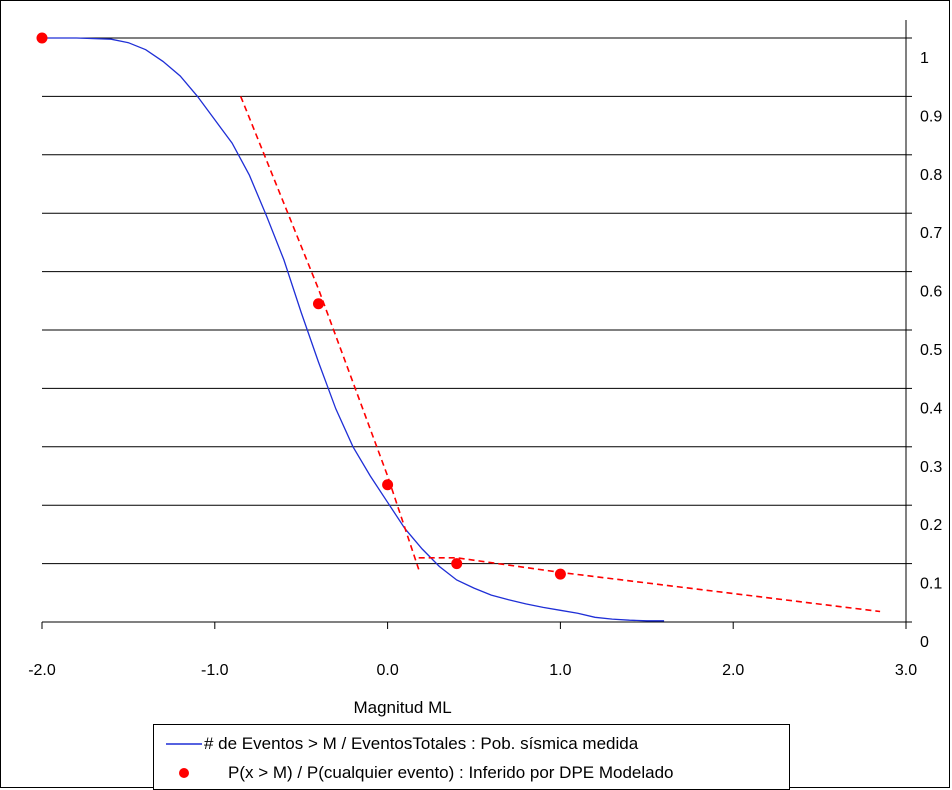 This screenshot has height=790, width=952. Describe the element at coordinates (560, 670) in the screenshot. I see `x-tick-label: 1.0` at that location.